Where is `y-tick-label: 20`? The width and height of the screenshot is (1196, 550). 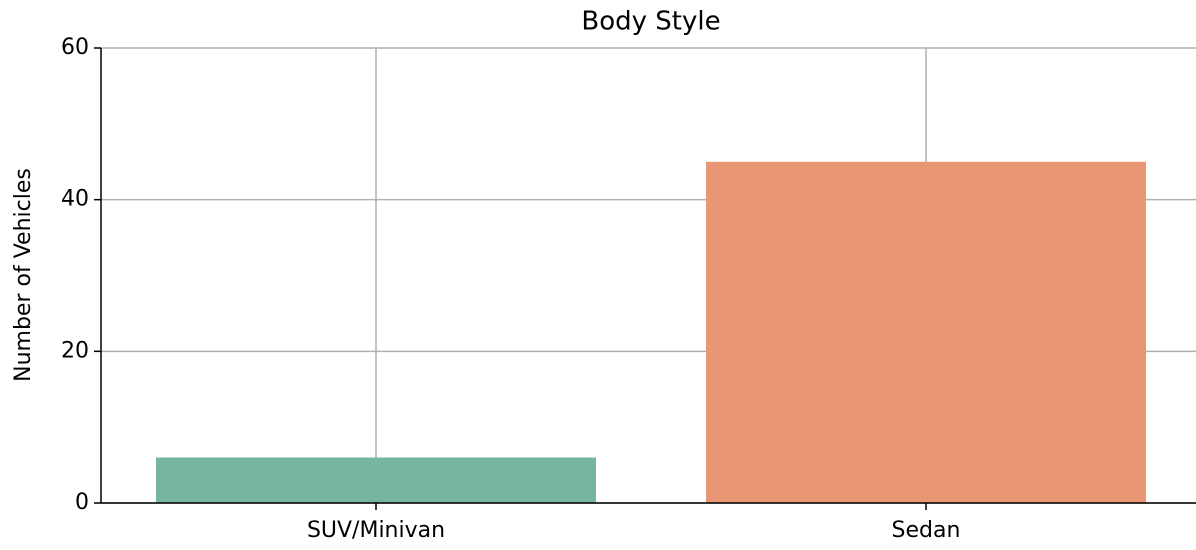
y-tick-label: 20 is located at coordinates (75, 350).